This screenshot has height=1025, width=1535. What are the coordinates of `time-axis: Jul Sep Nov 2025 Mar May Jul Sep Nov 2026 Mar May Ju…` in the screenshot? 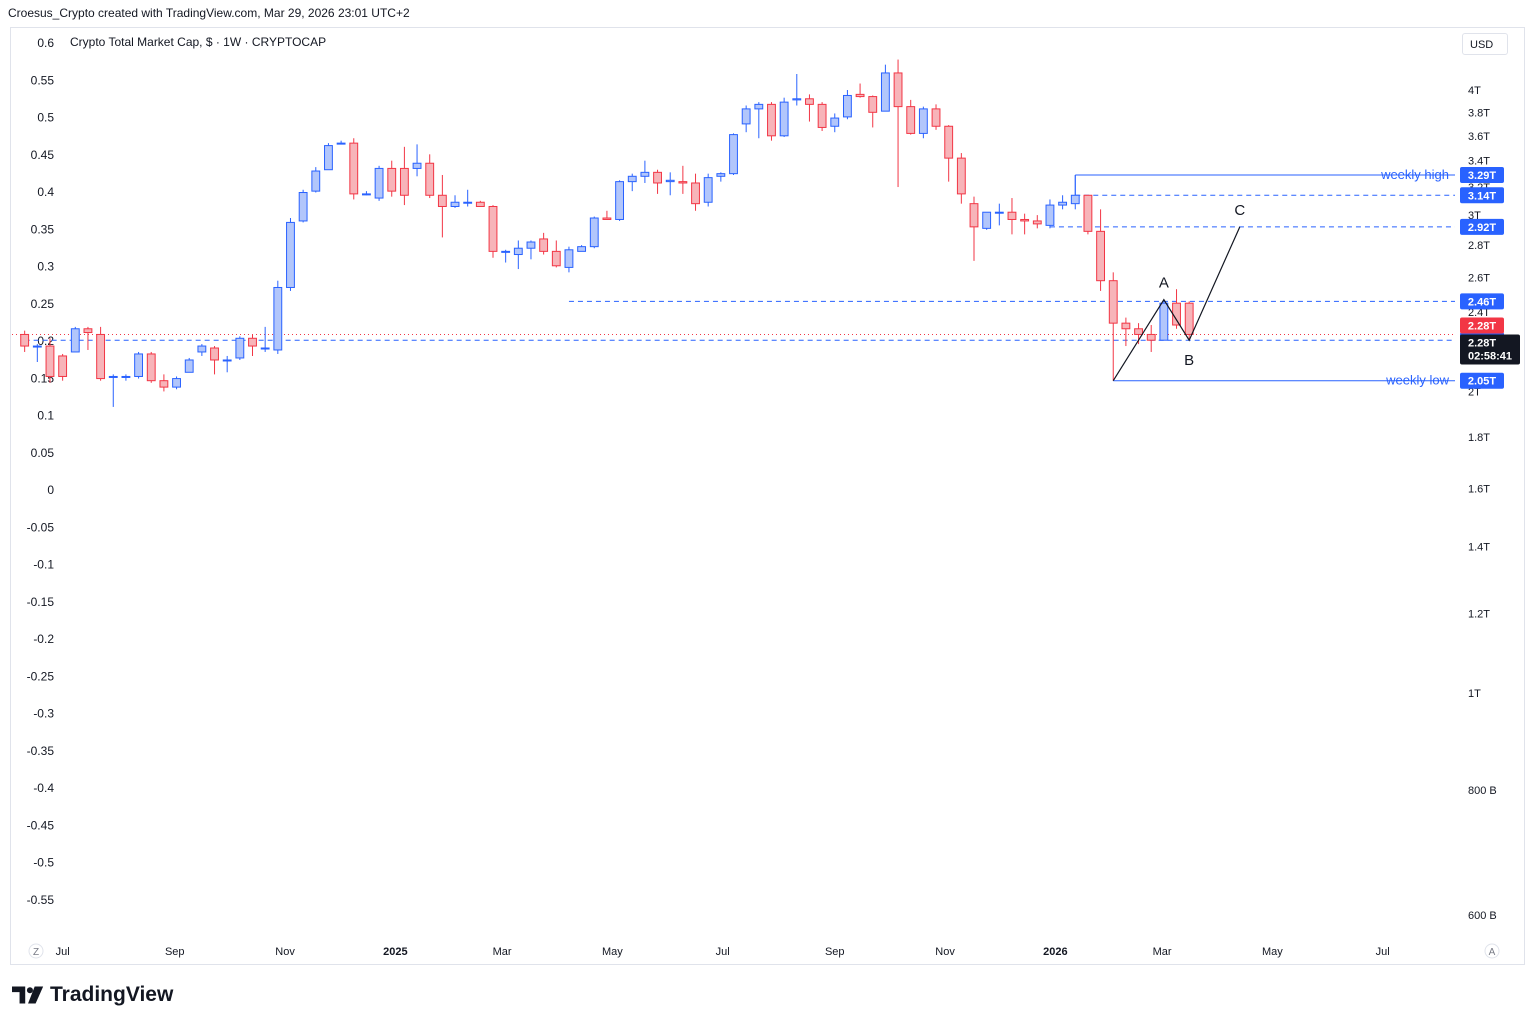 It's located at (723, 952).